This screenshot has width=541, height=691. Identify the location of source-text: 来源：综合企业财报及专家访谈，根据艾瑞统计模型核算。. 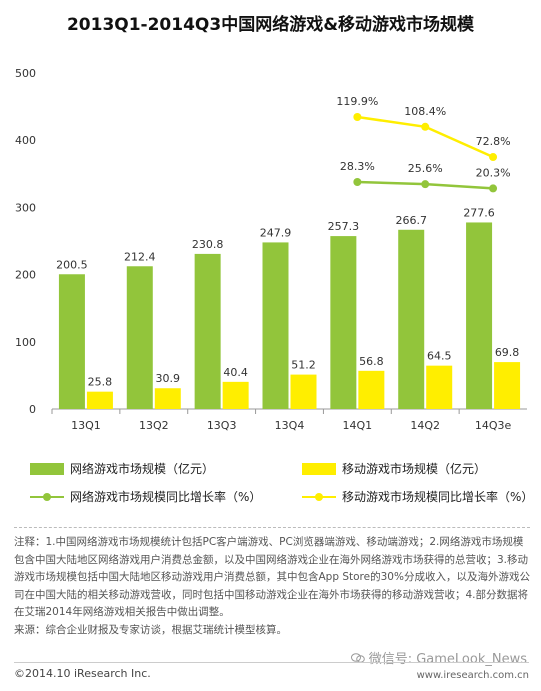
(150, 629).